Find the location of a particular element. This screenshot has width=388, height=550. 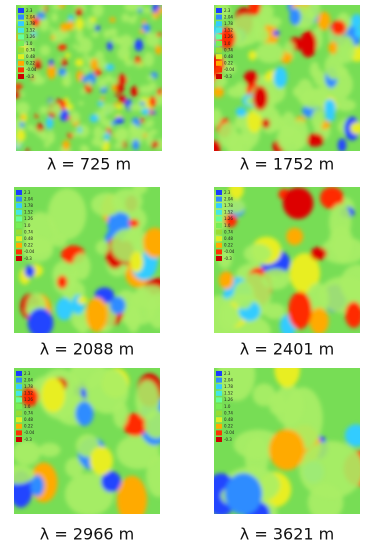

legend-label: 0.48 is located at coordinates (28, 238).